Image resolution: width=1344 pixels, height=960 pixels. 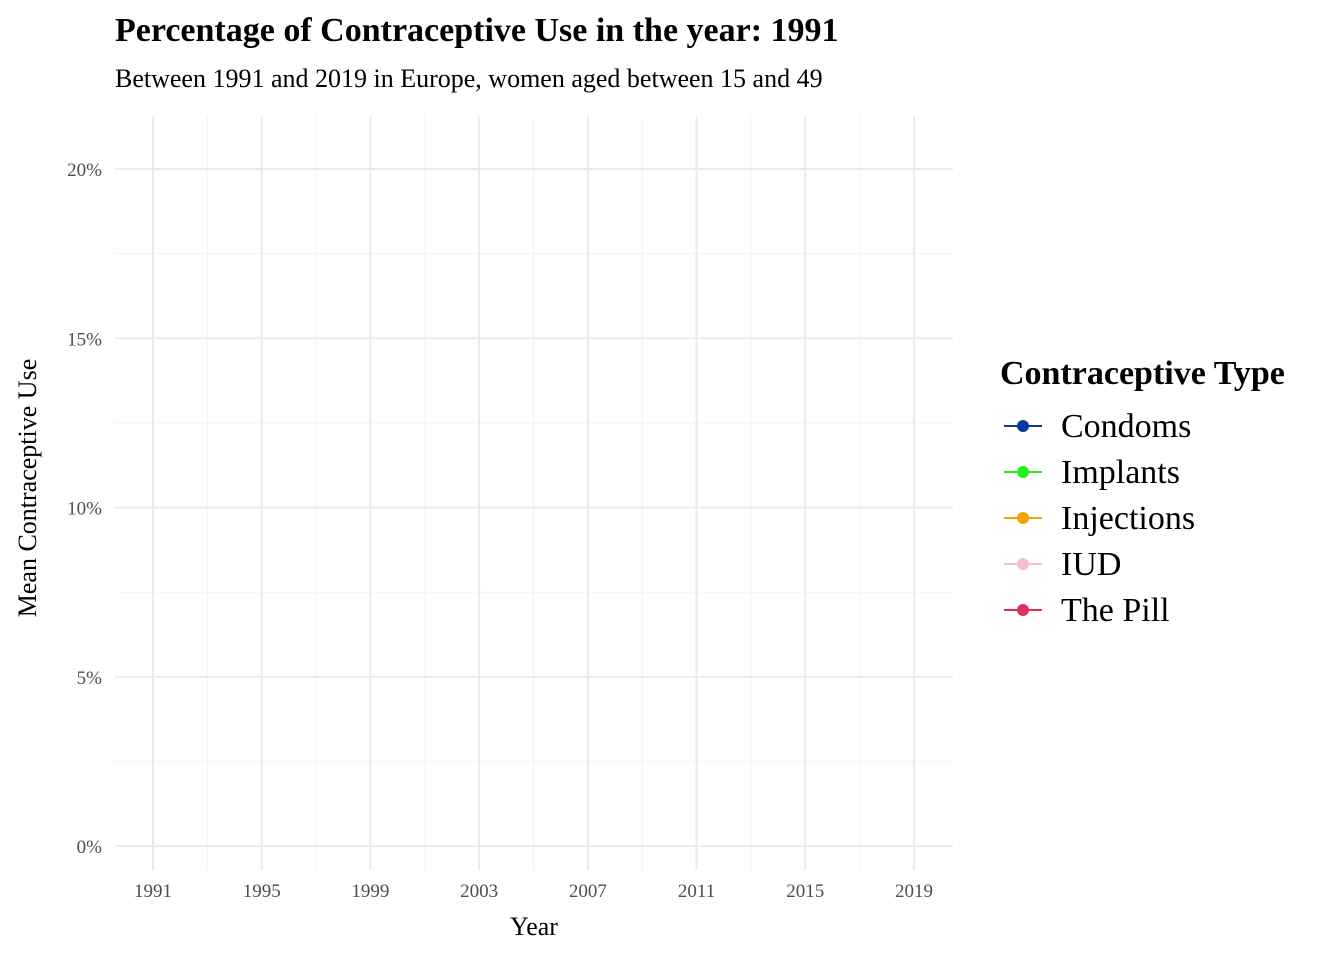 I want to click on legend-item: Injections, so click(x=1099, y=518).